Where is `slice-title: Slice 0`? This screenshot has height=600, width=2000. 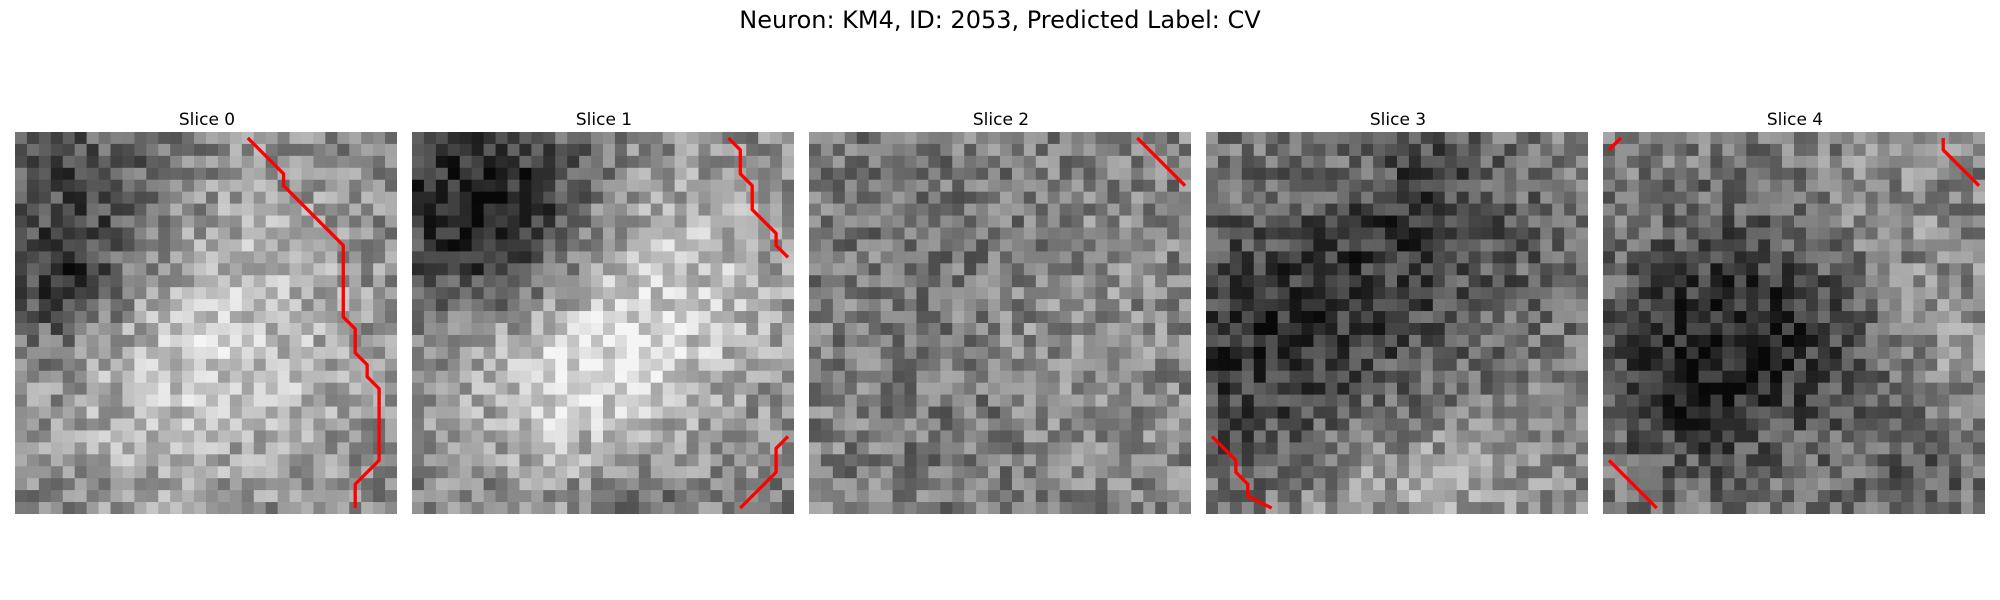 slice-title: Slice 0 is located at coordinates (207, 120).